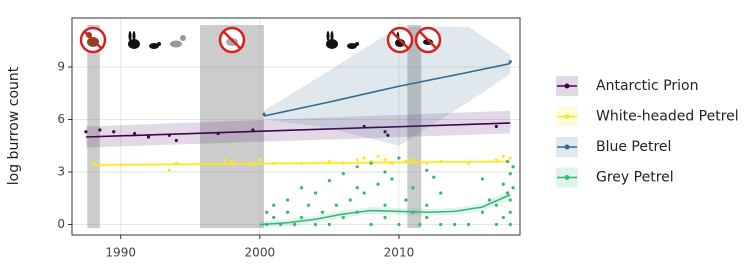 The height and width of the screenshot is (269, 754). I want to click on y-tick-label: 6, so click(61, 119).